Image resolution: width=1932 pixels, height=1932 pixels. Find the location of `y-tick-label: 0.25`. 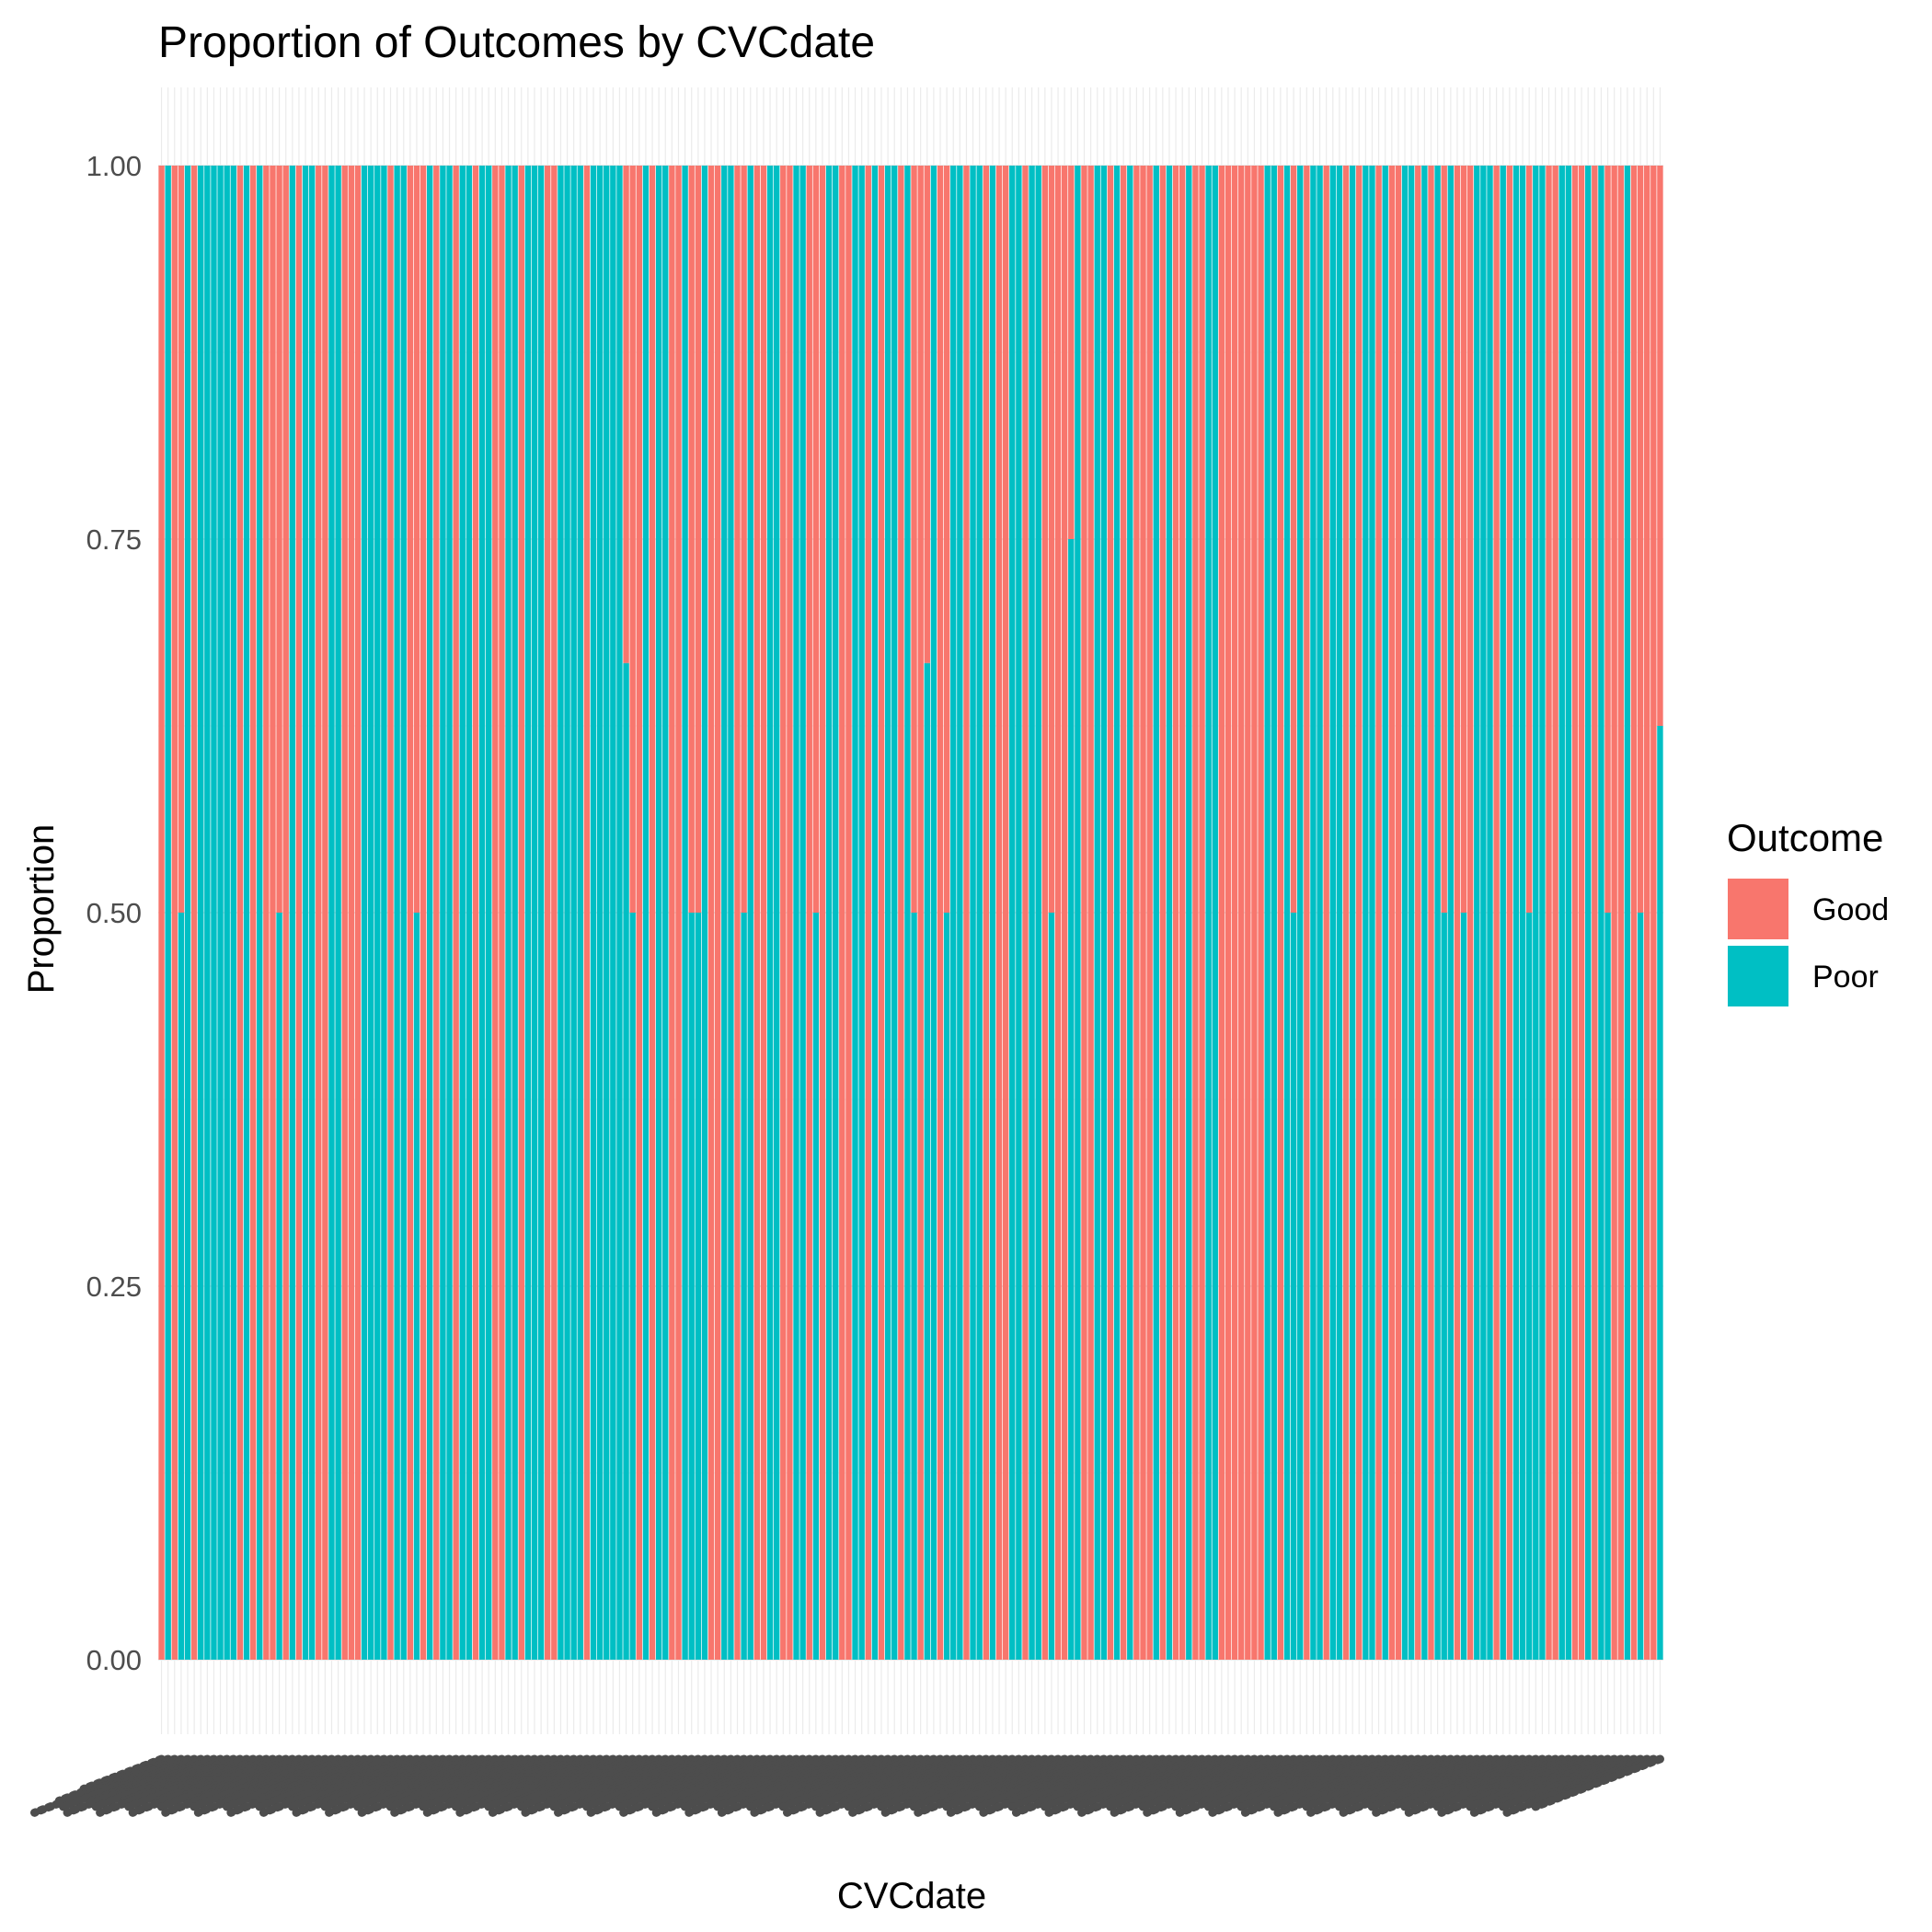

y-tick-label: 0.25 is located at coordinates (114, 1287).